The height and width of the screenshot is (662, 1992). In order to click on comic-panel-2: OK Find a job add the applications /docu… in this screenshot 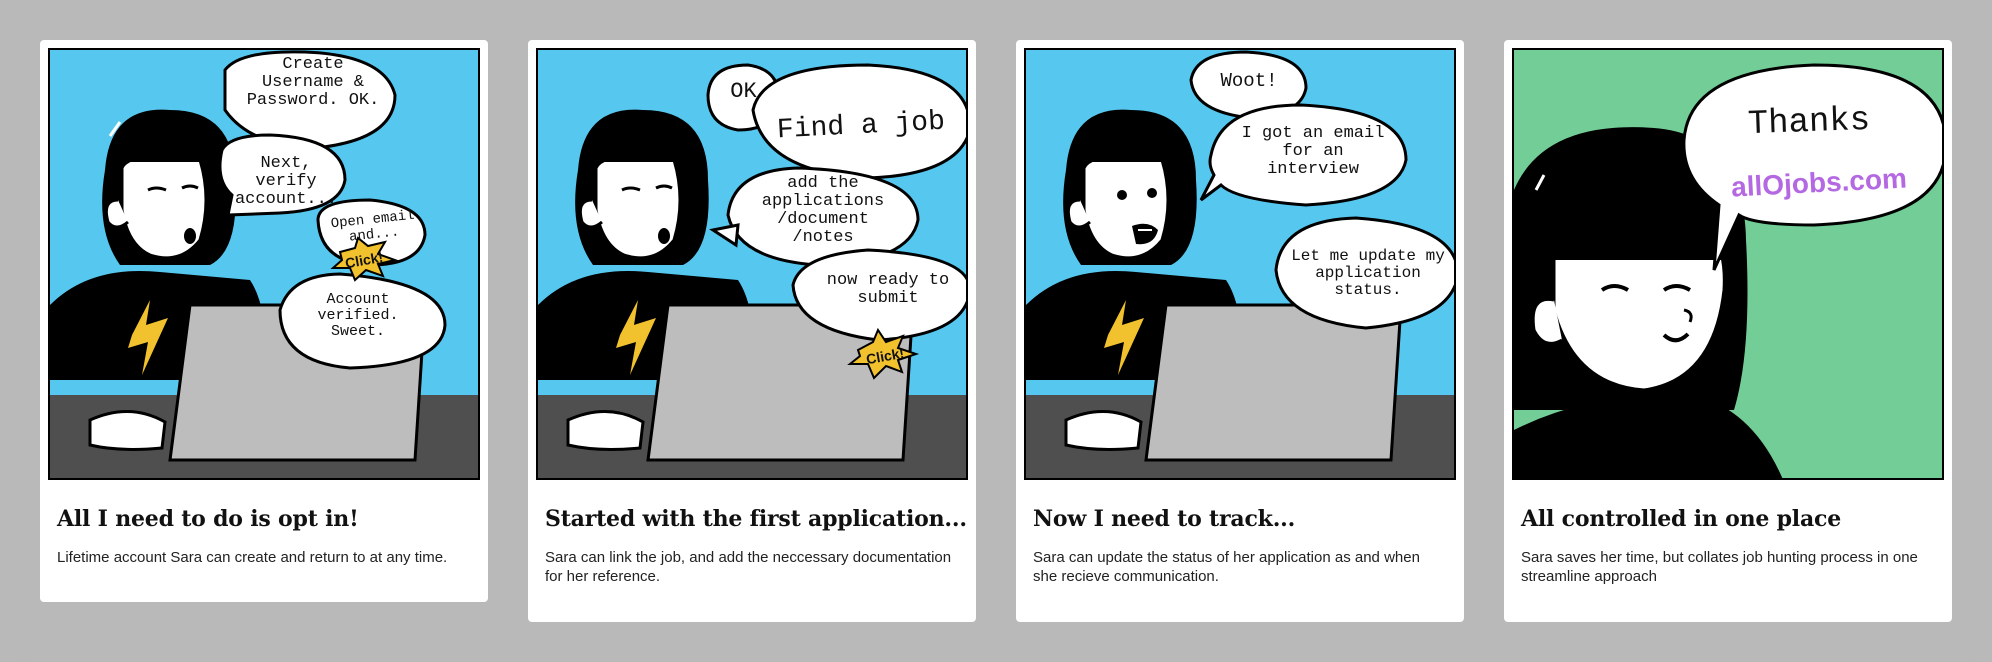, I will do `click(752, 264)`.